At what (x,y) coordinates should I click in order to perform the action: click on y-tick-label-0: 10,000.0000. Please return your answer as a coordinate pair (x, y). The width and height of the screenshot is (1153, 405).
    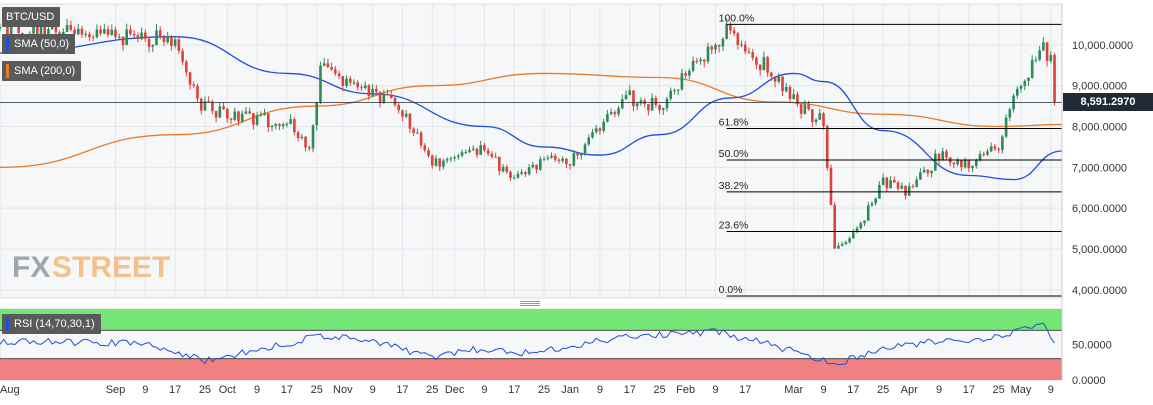
    Looking at the image, I should click on (1102, 46).